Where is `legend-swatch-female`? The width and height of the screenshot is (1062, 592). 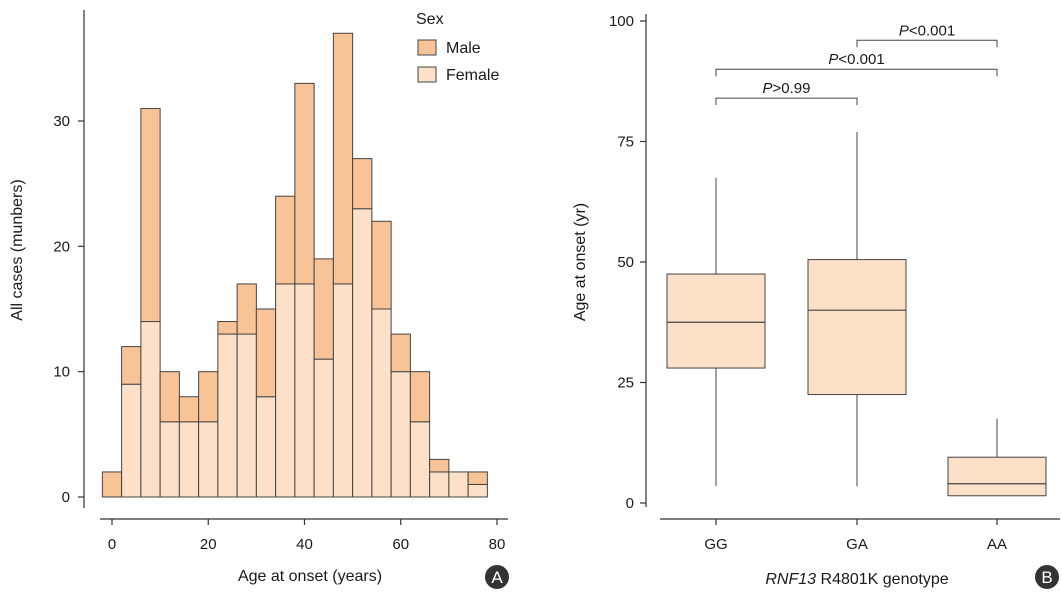 legend-swatch-female is located at coordinates (427, 74).